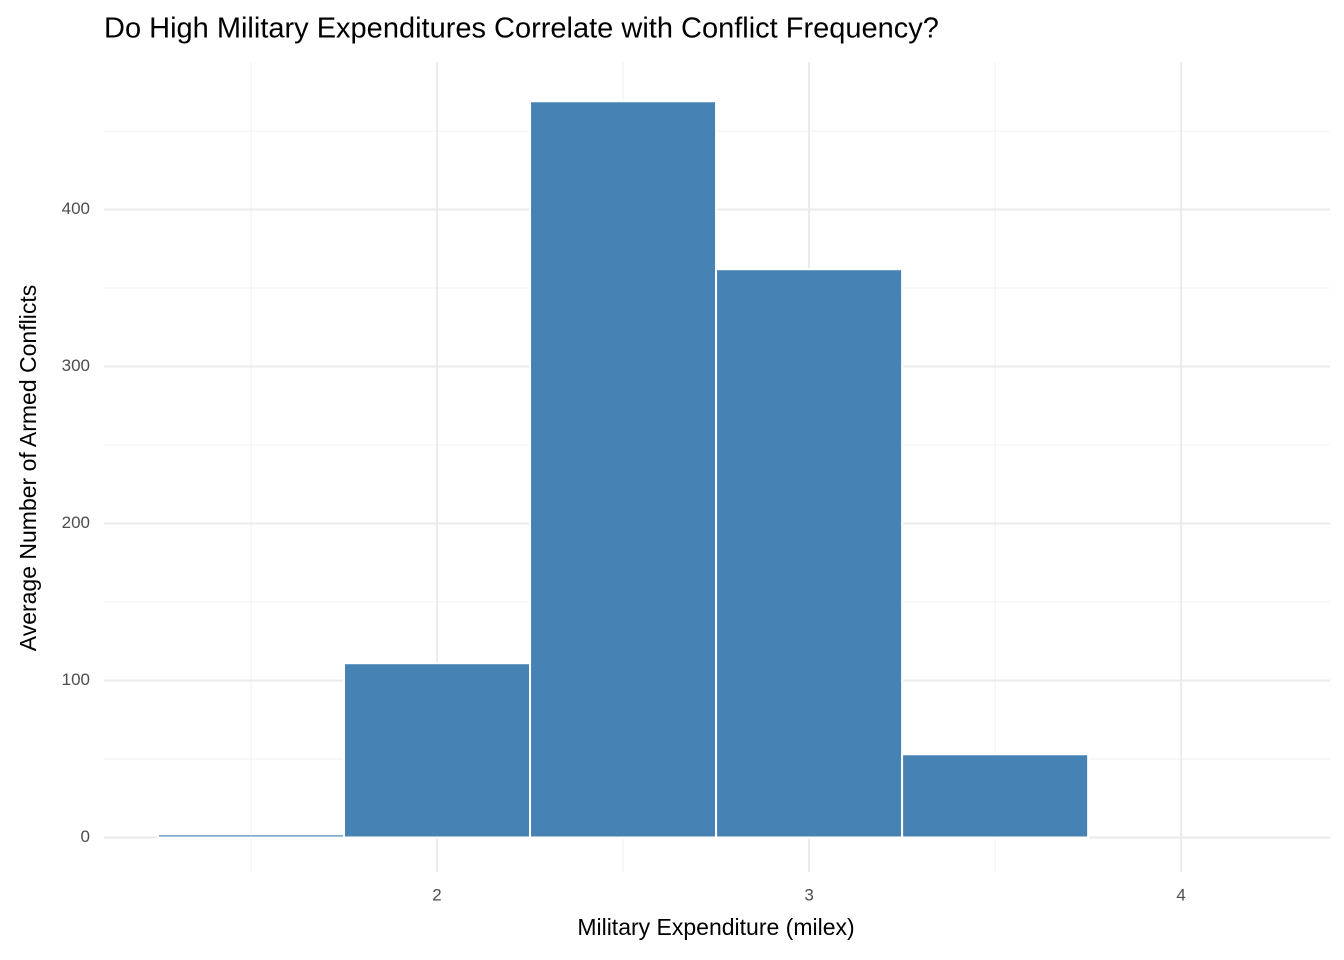 This screenshot has height=960, width=1344. I want to click on y-tick-label: 0, so click(85, 836).